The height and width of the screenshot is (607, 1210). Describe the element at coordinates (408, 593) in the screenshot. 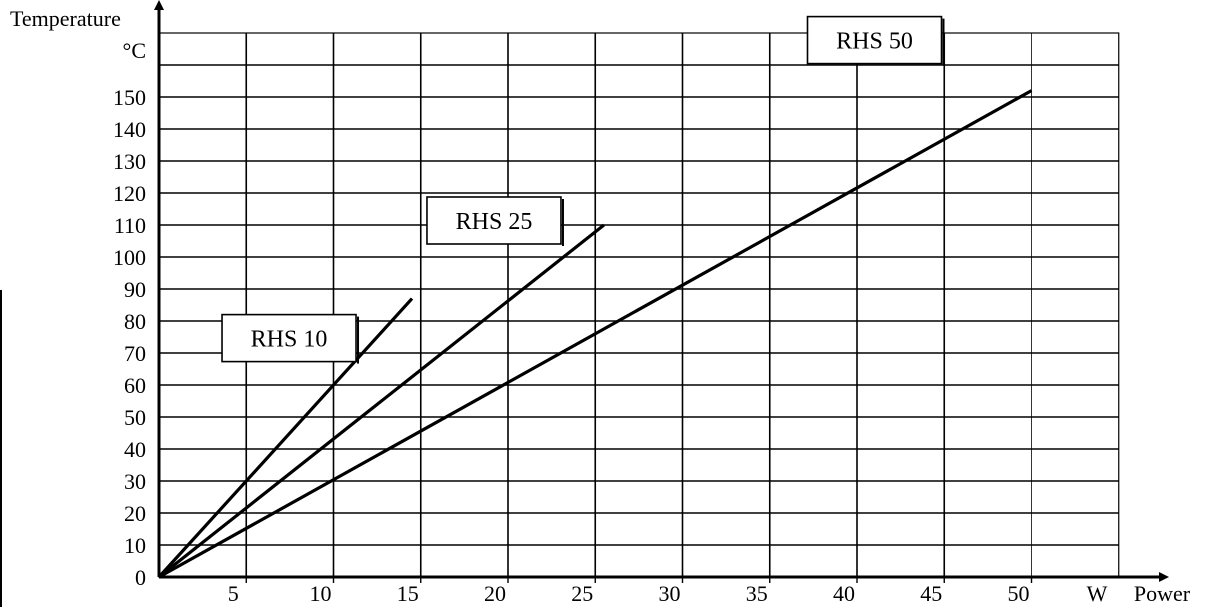

I see `x-tick-label: 15` at that location.